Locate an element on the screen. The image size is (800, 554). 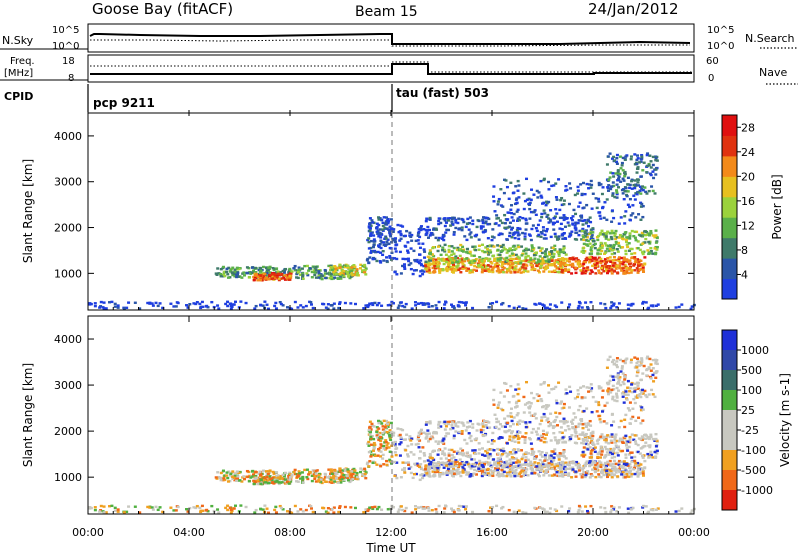
nsearch-label: N.Search is located at coordinates (770, 38).